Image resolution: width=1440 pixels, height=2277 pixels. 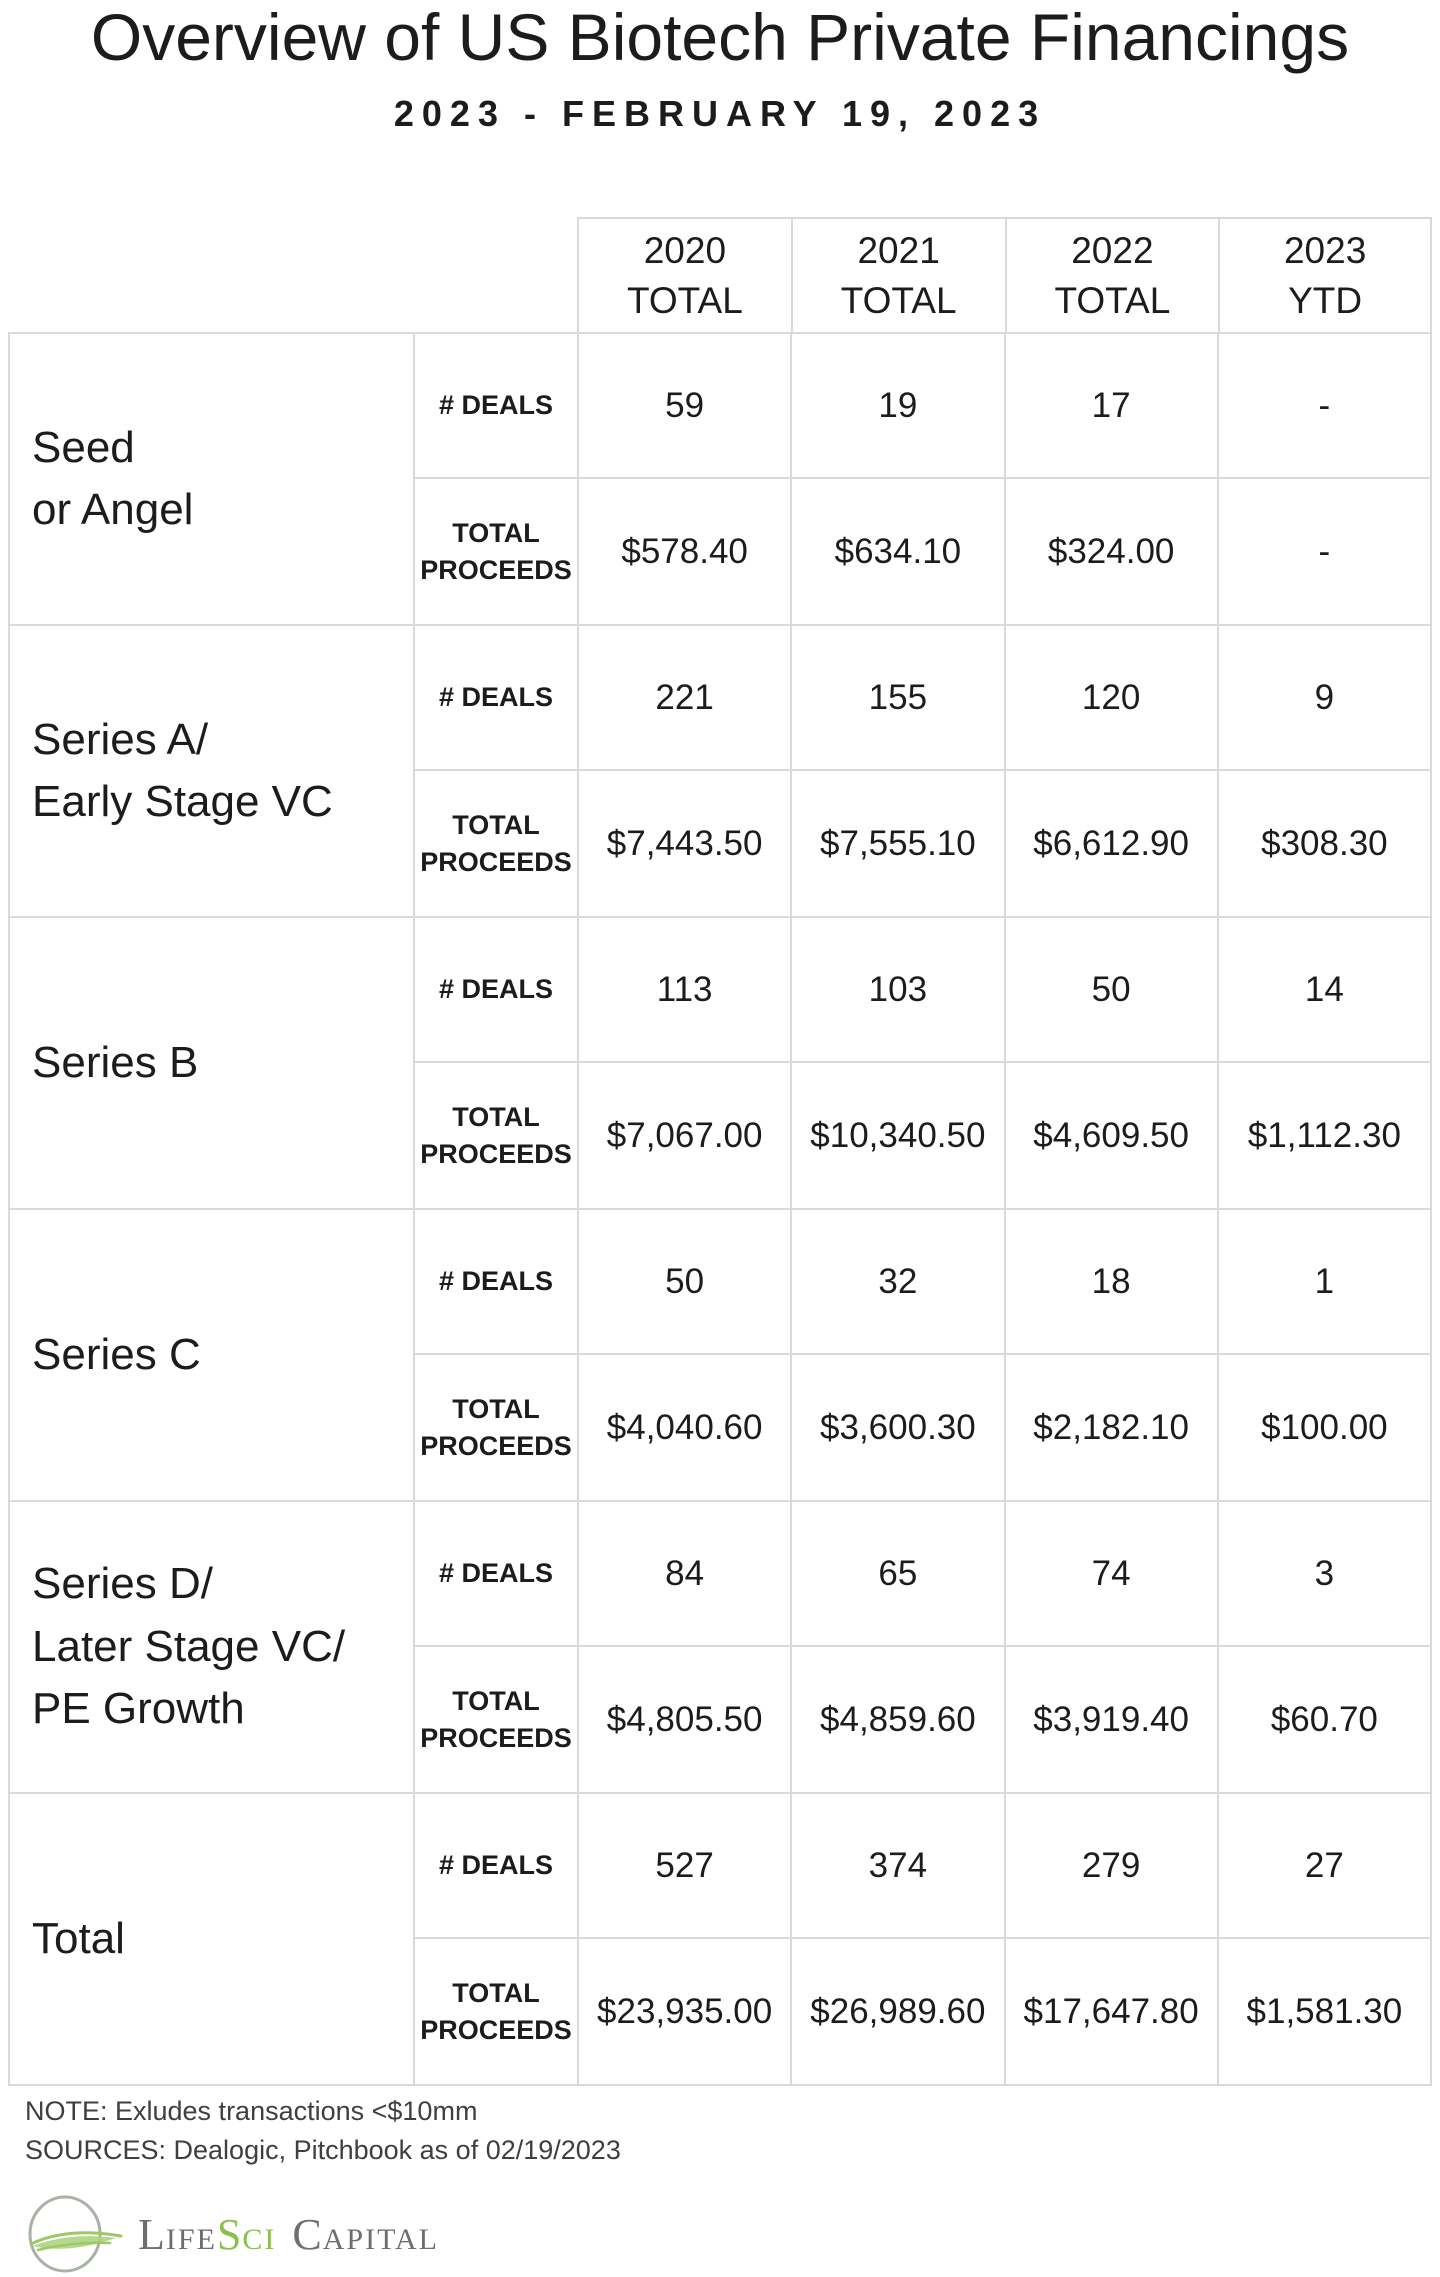 I want to click on header-year: 2022, so click(x=1112, y=250).